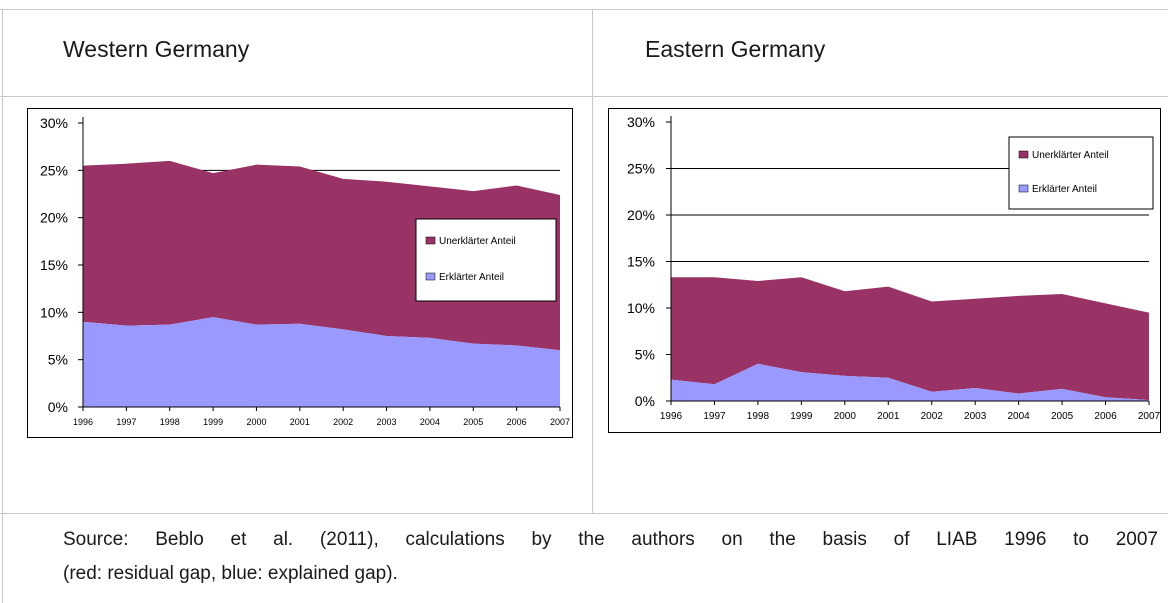  Describe the element at coordinates (584, 9) in the screenshot. I see `table-border-top` at that location.